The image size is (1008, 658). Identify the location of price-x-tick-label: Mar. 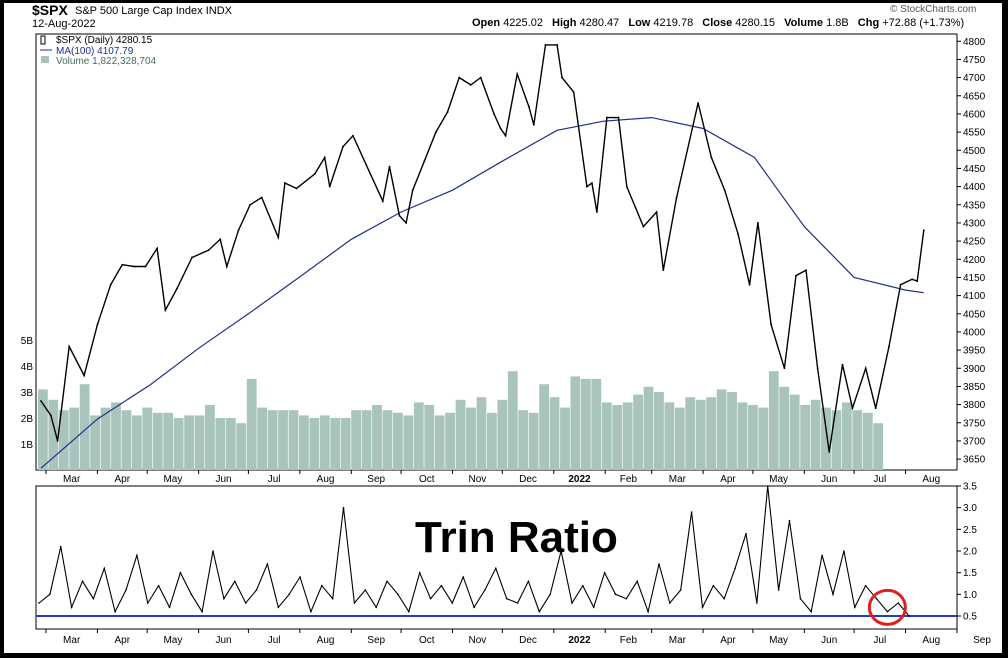
(72, 479).